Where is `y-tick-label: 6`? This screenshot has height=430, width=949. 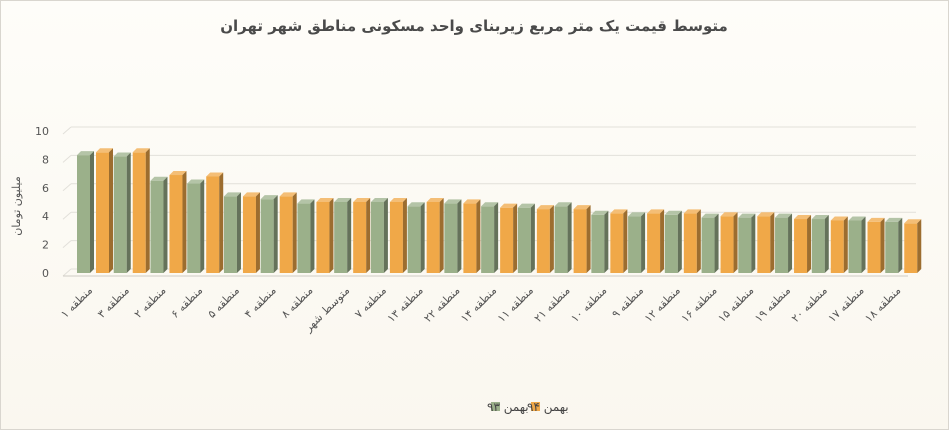 y-tick-label: 6 is located at coordinates (45, 188).